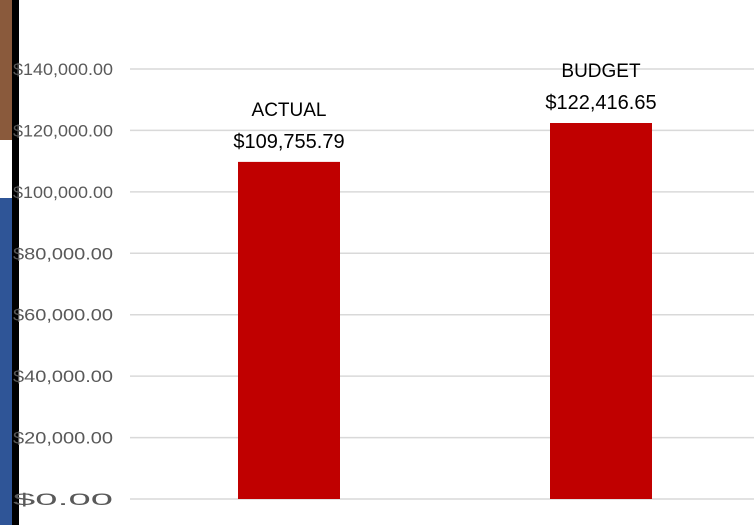 The image size is (754, 525). What do you see at coordinates (63, 315) in the screenshot?
I see `y-tick-label: $60,000.00` at bounding box center [63, 315].